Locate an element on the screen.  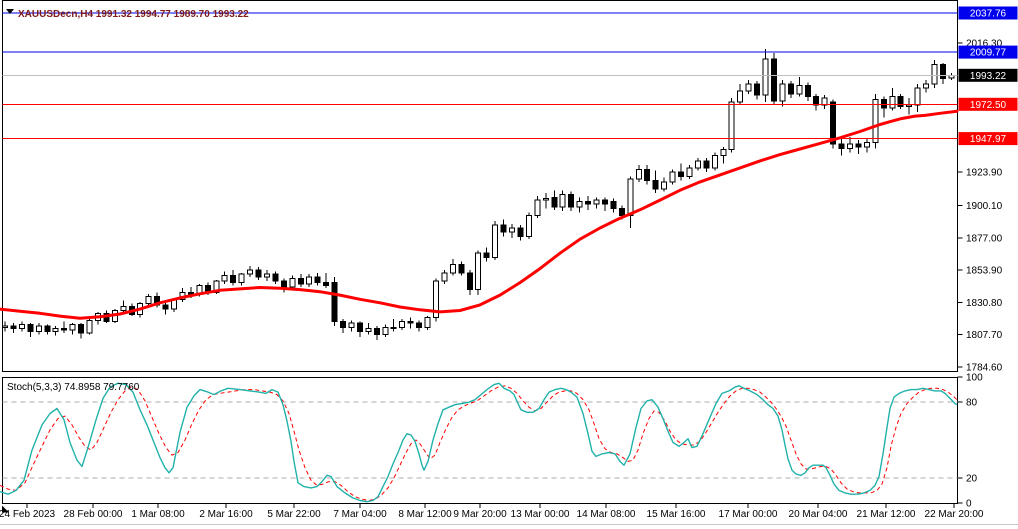
price-tick-label: 2016.30 is located at coordinates (984, 44).